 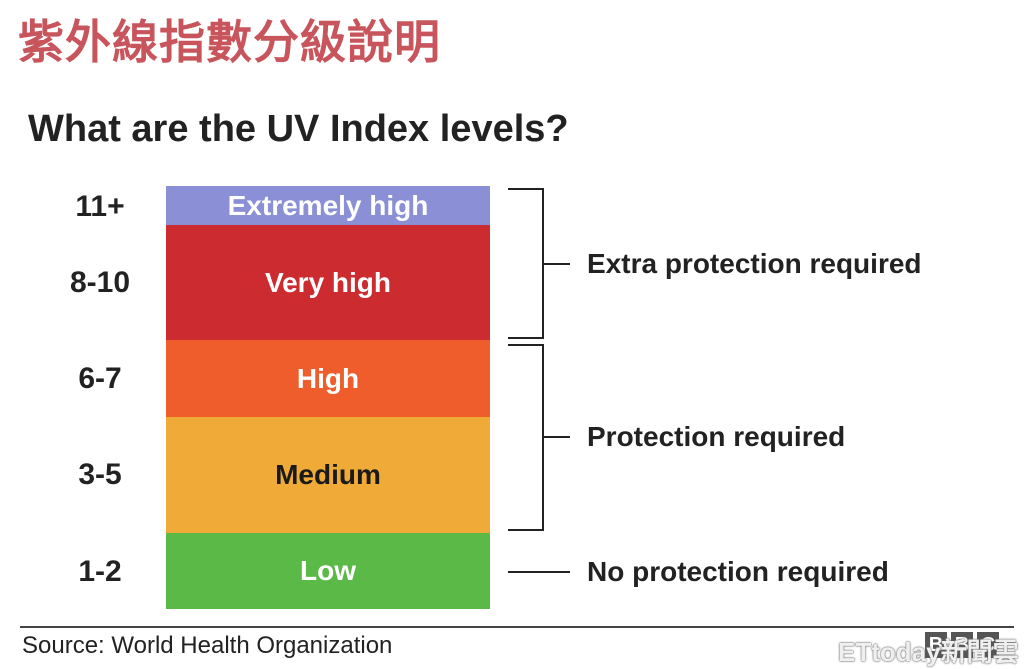 I want to click on range-label-very-high: 8-10, so click(x=100, y=282).